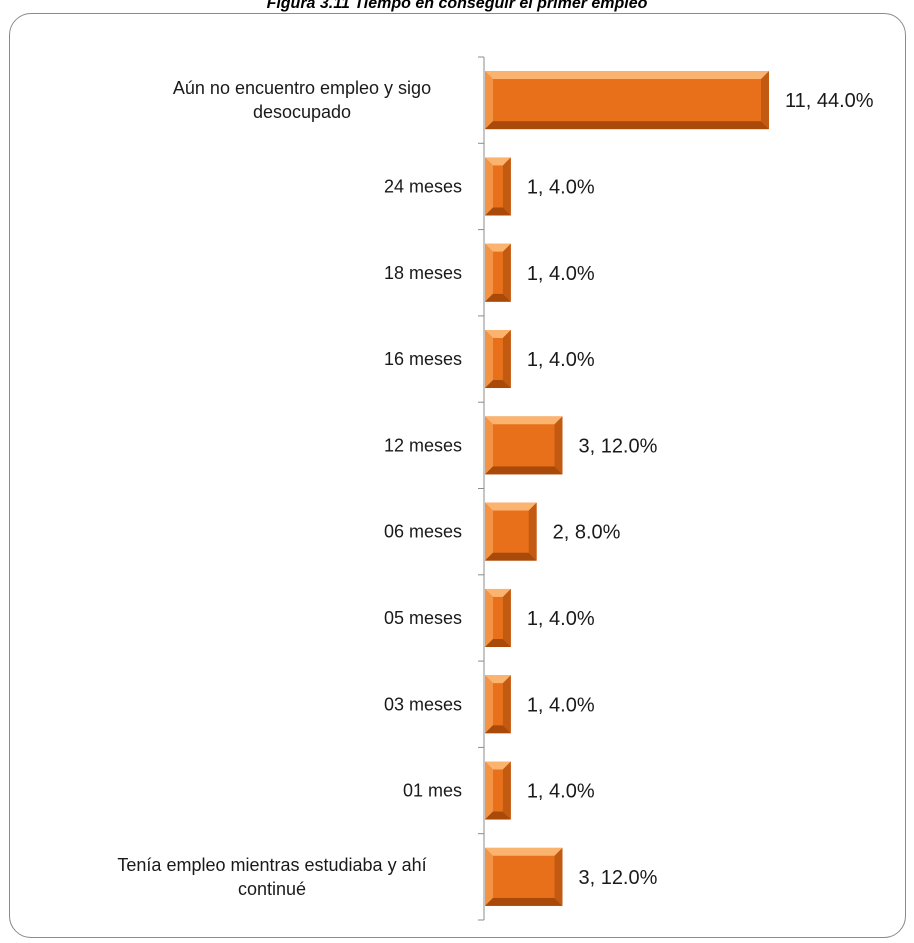 This screenshot has width=914, height=943. Describe the element at coordinates (423, 445) in the screenshot. I see `category-label: 12 meses` at that location.